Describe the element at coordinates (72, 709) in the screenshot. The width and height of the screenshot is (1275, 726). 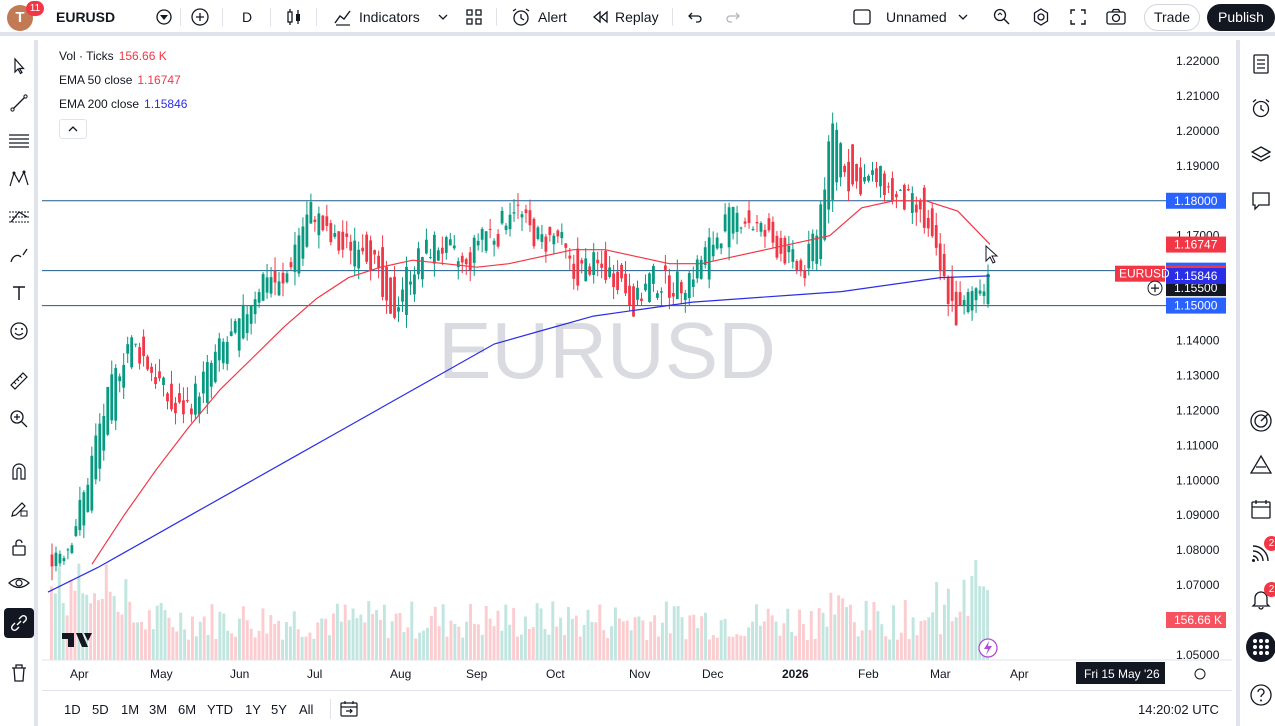
I see `range-1d: 1D` at that location.